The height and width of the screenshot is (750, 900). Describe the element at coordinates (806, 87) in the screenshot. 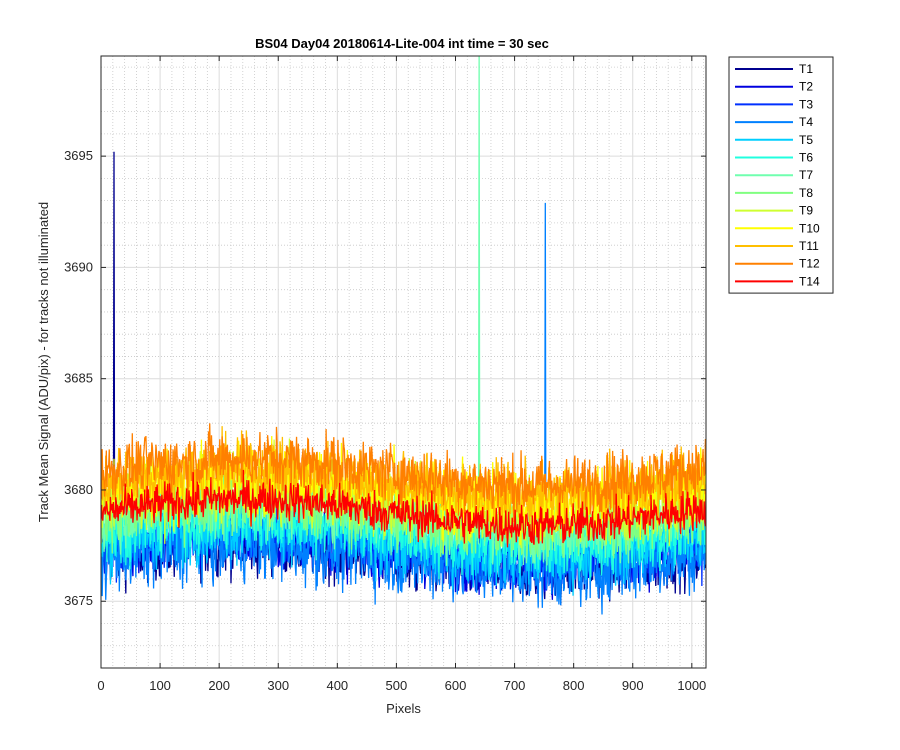

I see `legend-label-t2: T2` at that location.